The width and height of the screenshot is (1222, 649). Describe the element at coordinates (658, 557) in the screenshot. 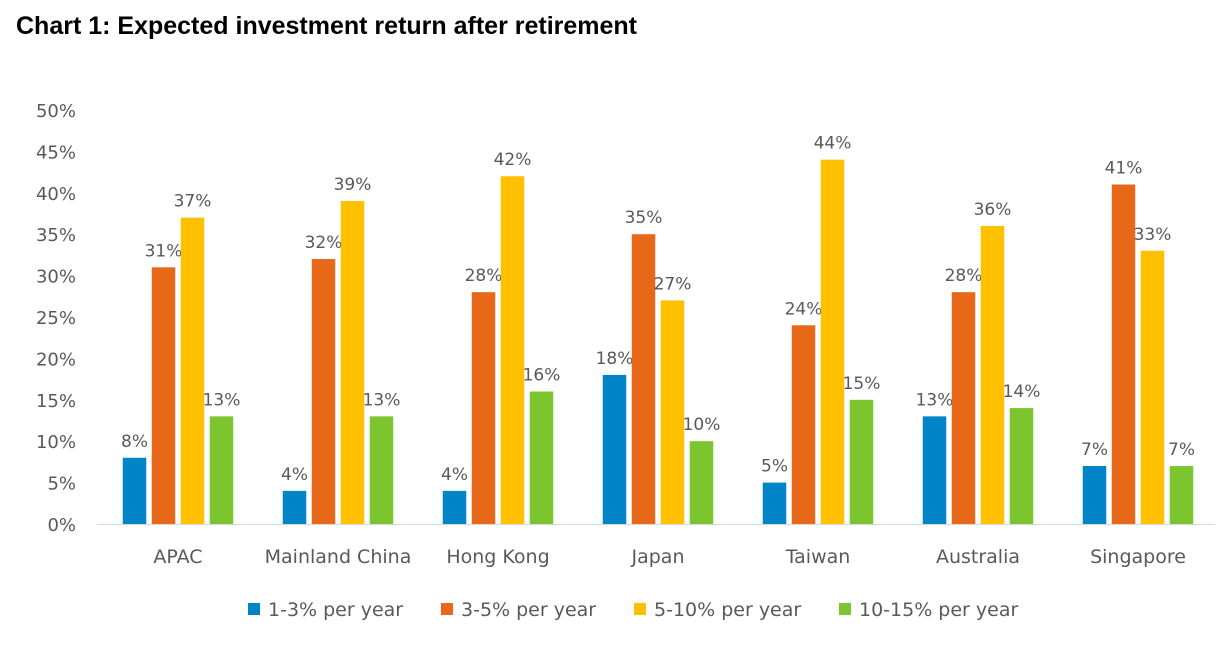

I see `x-category-label: Japan` at that location.